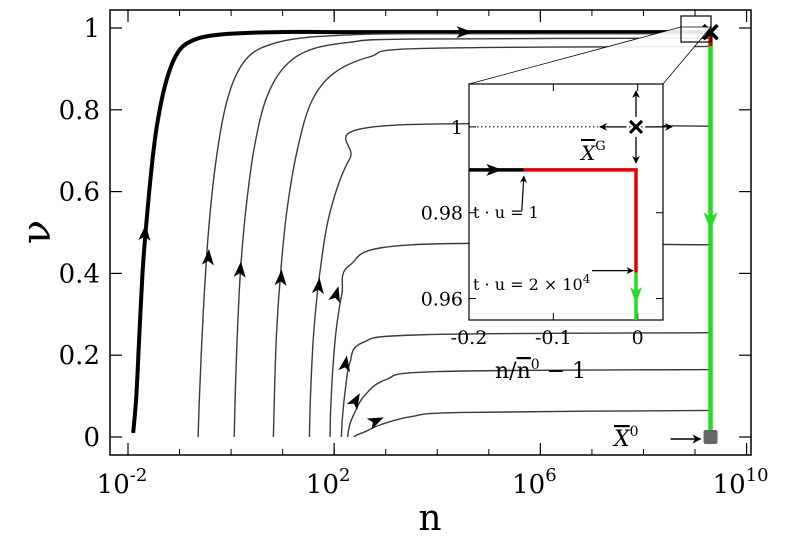 The width and height of the screenshot is (789, 536). What do you see at coordinates (79, 111) in the screenshot?
I see `y-tick-label: 0.8` at bounding box center [79, 111].